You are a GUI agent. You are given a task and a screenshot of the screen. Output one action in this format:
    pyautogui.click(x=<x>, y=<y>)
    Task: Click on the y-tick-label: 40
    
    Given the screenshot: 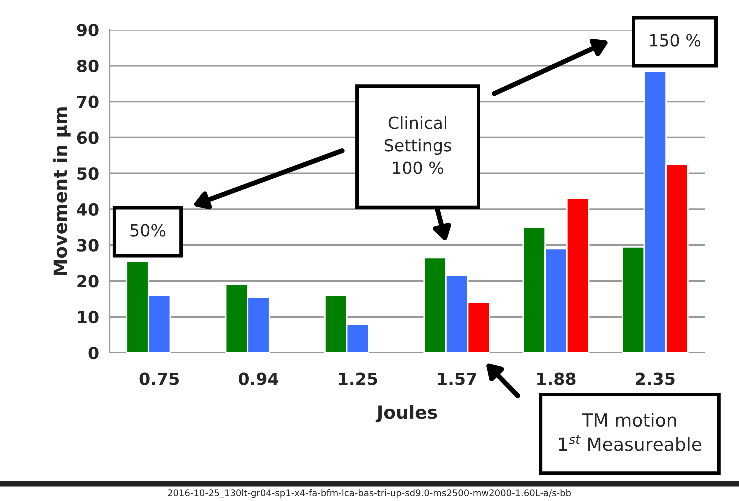 What is the action you would take?
    pyautogui.click(x=88, y=209)
    